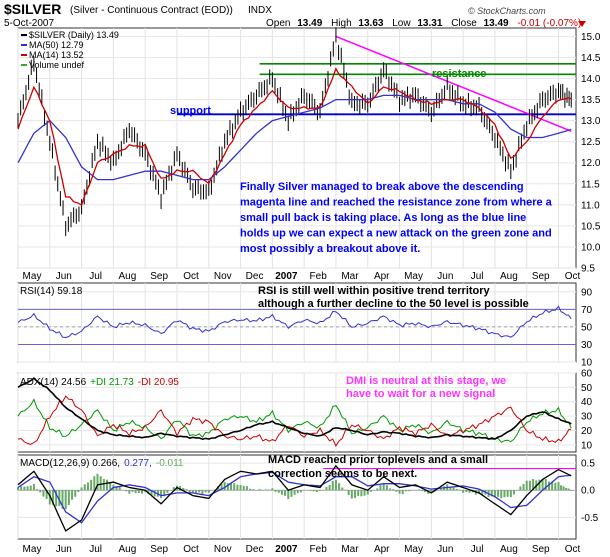 The width and height of the screenshot is (610, 557). Describe the element at coordinates (587, 310) in the screenshot. I see `y-tick-label: 70` at that location.